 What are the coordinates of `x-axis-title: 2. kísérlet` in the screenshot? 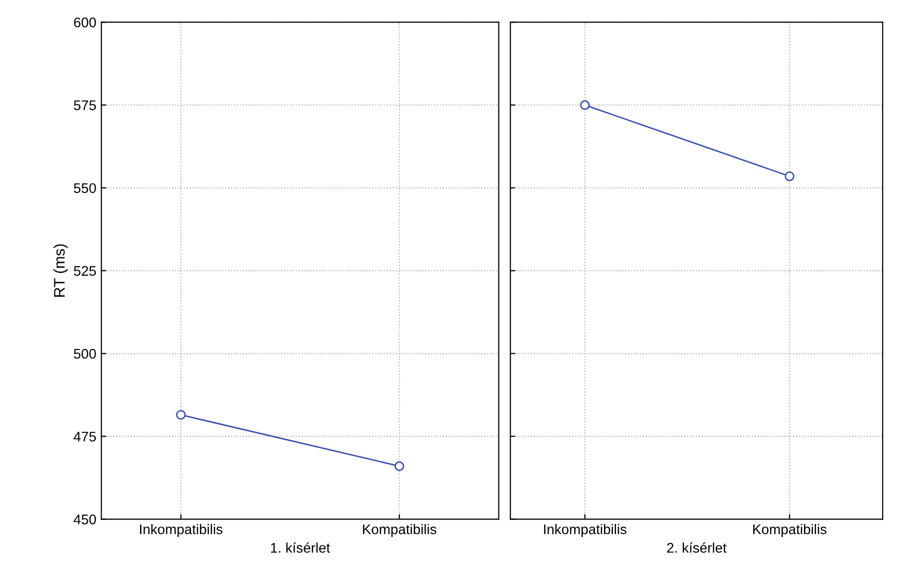 It's located at (697, 547).